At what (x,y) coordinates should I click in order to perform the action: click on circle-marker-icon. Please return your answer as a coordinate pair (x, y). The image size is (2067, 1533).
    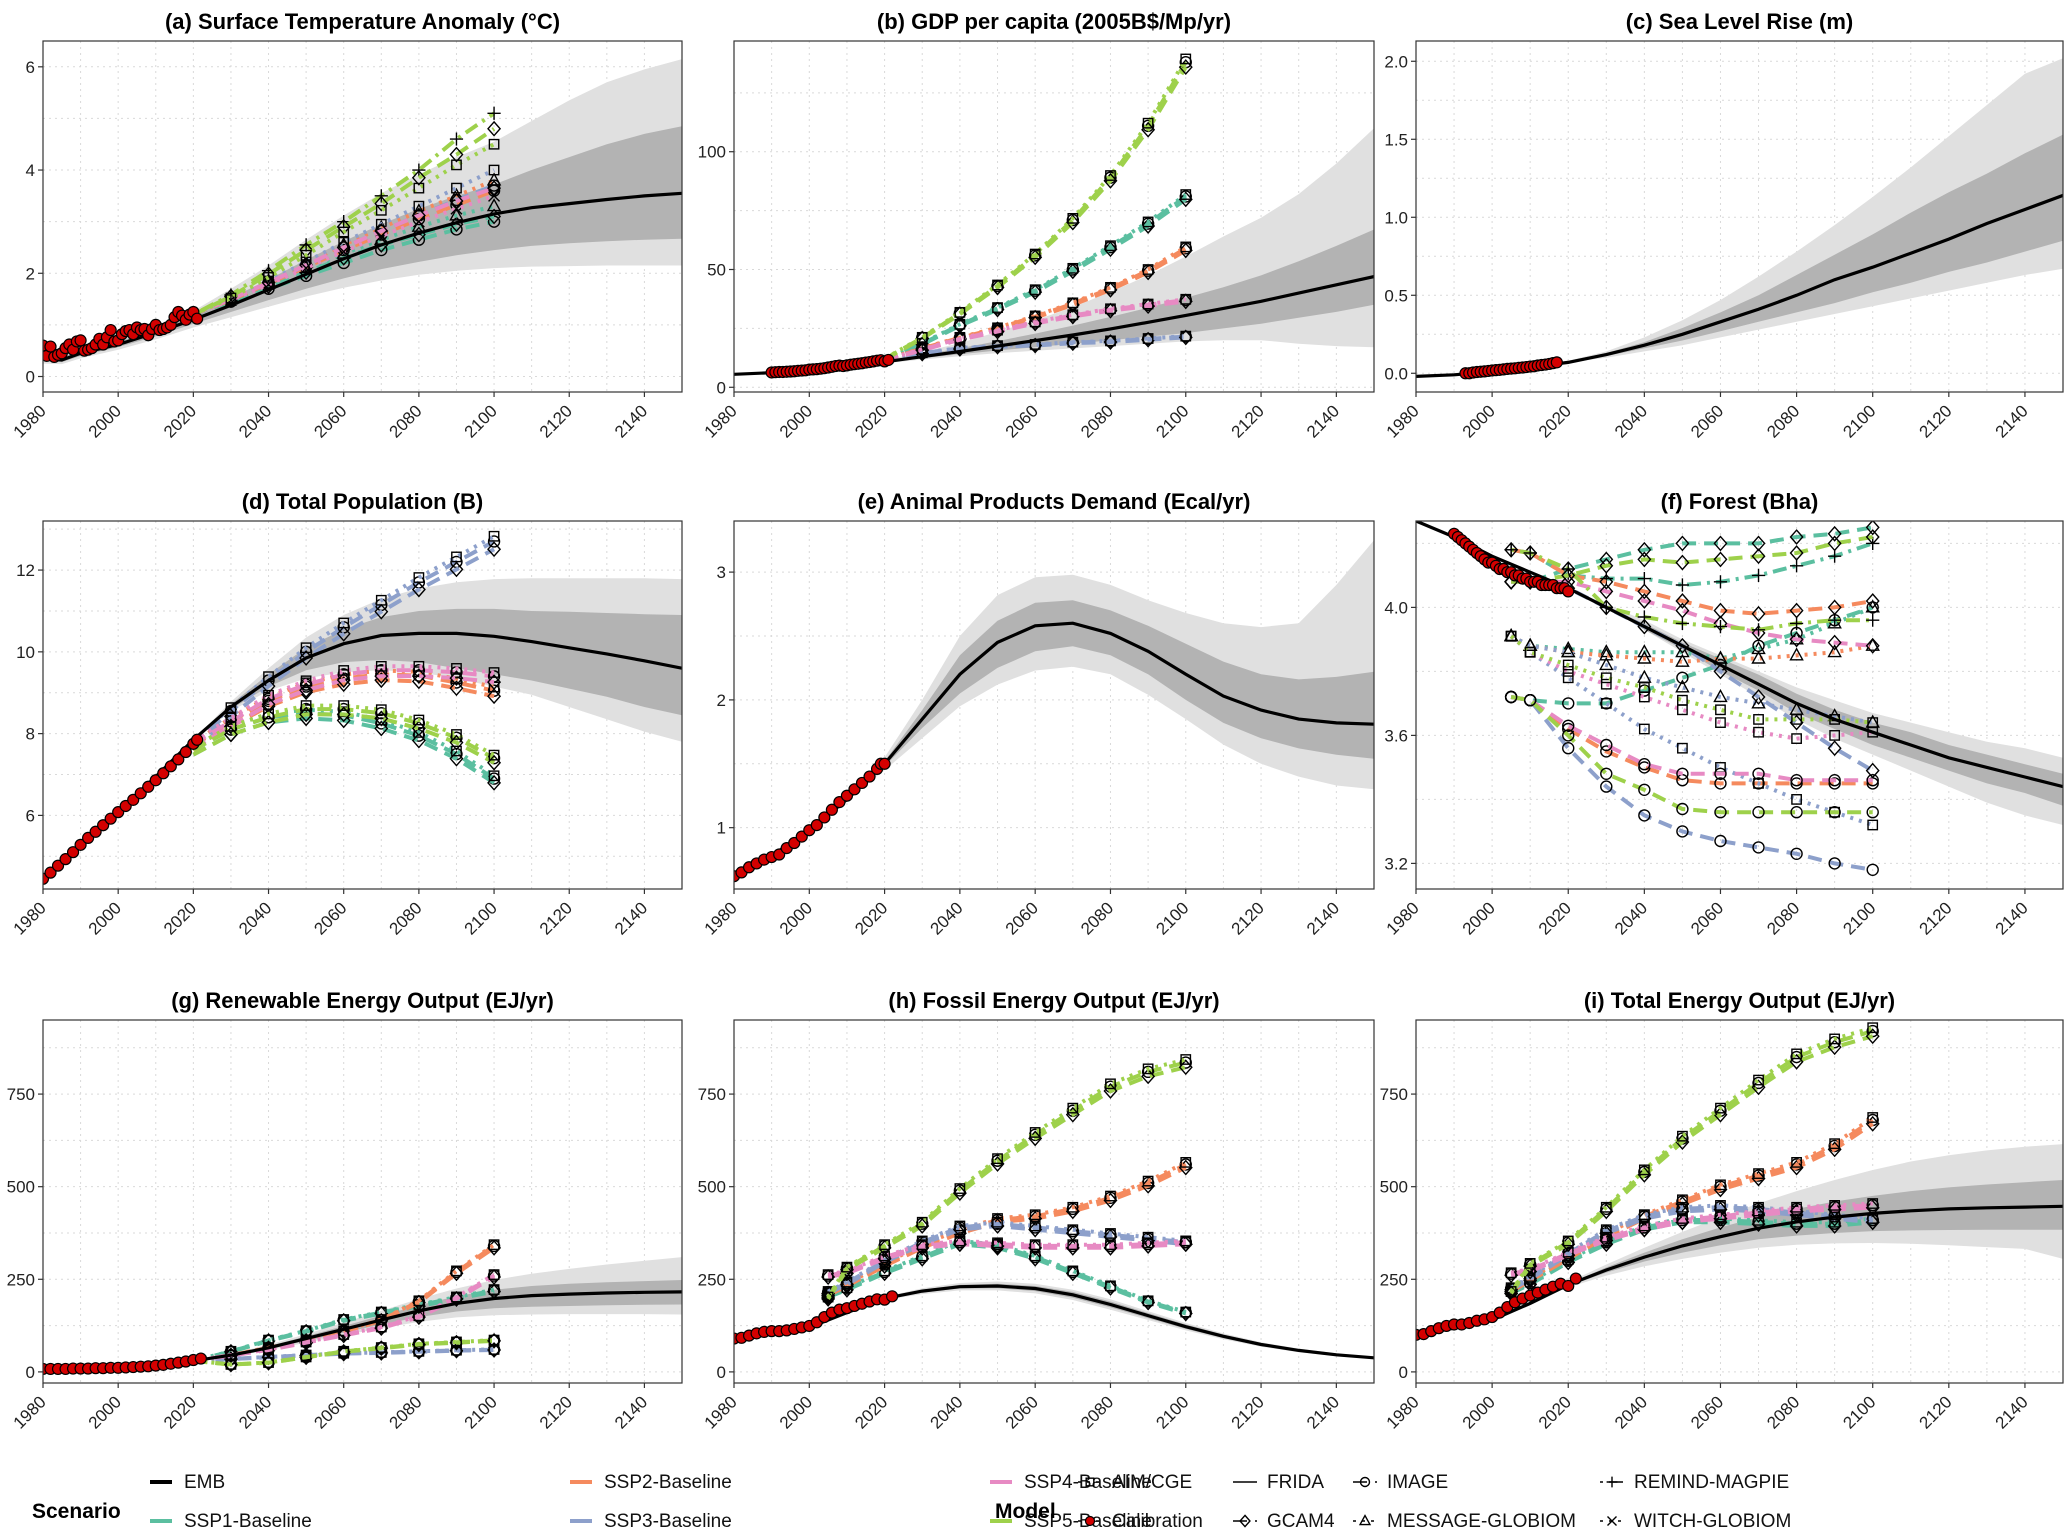
    Looking at the image, I should click on (1365, 1482).